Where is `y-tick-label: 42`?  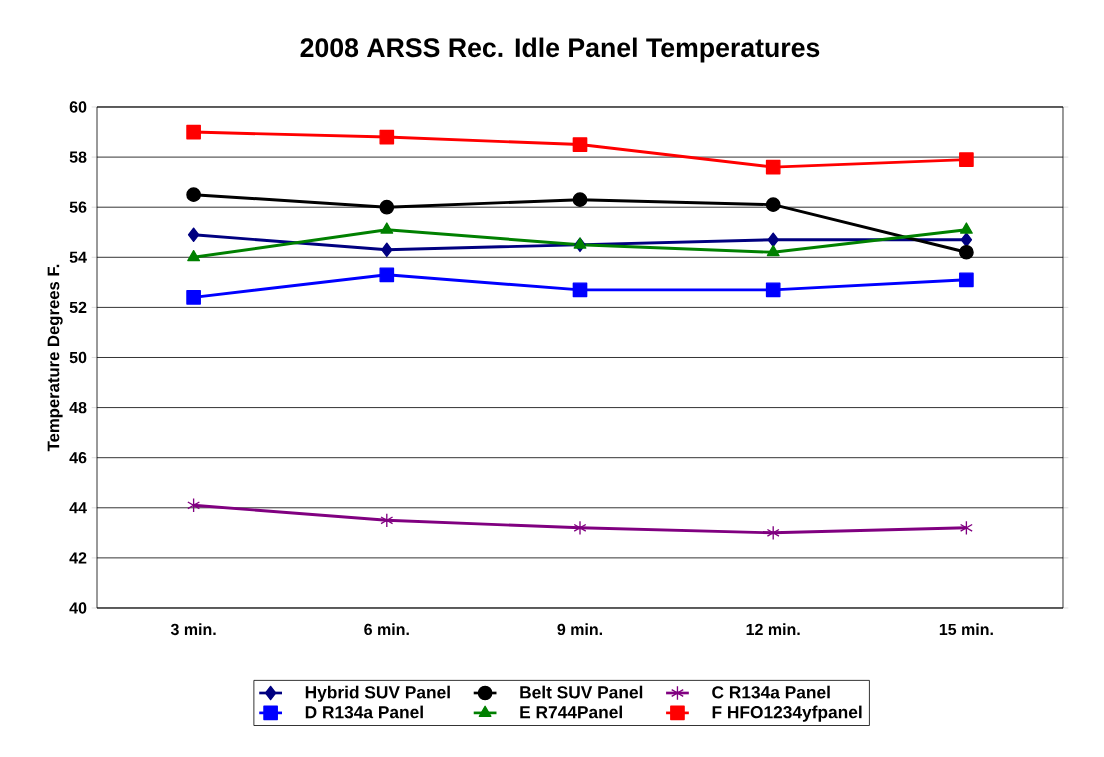 y-tick-label: 42 is located at coordinates (78, 558).